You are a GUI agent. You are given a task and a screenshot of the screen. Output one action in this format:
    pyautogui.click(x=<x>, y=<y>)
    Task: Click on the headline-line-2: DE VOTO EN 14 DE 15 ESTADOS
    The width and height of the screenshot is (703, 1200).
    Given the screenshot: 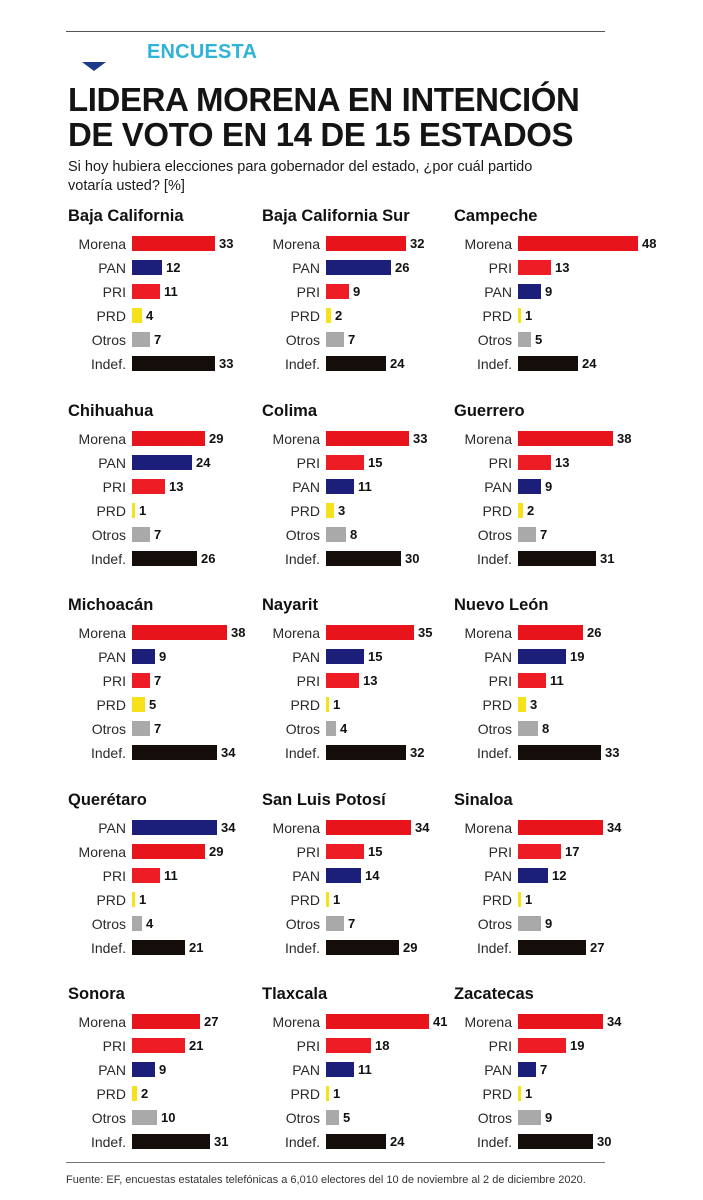 What is the action you would take?
    pyautogui.click(x=321, y=134)
    